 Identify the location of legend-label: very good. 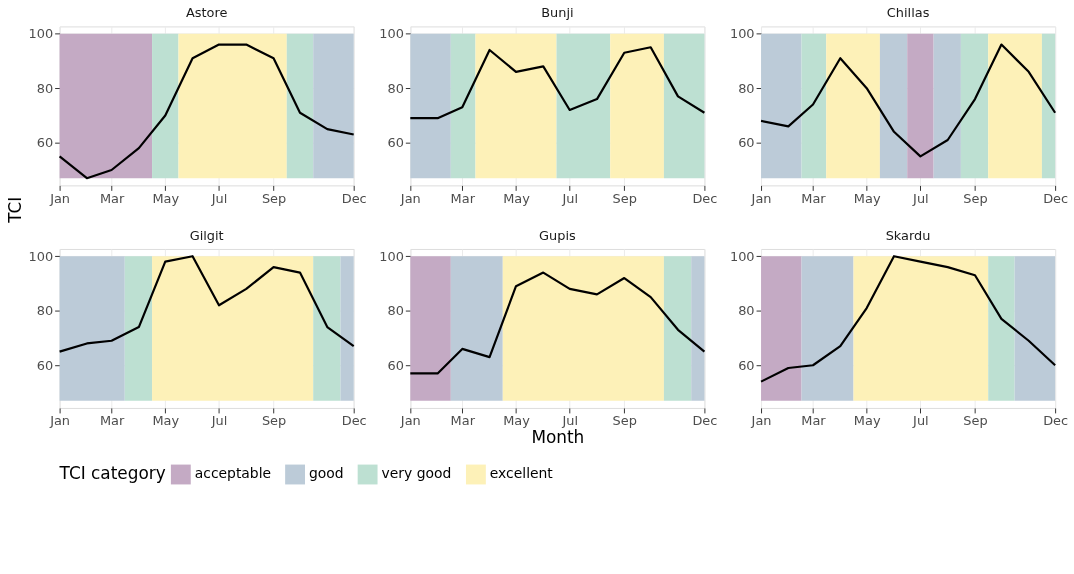
(416, 473).